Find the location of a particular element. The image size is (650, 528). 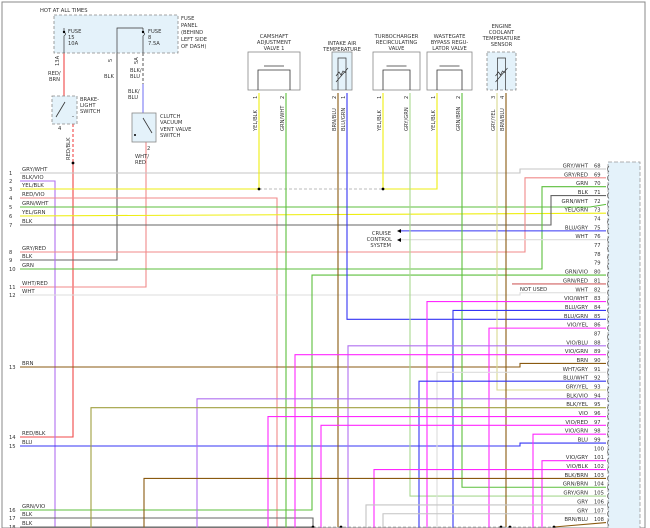

wire-red-blk is located at coordinates (47, 300).